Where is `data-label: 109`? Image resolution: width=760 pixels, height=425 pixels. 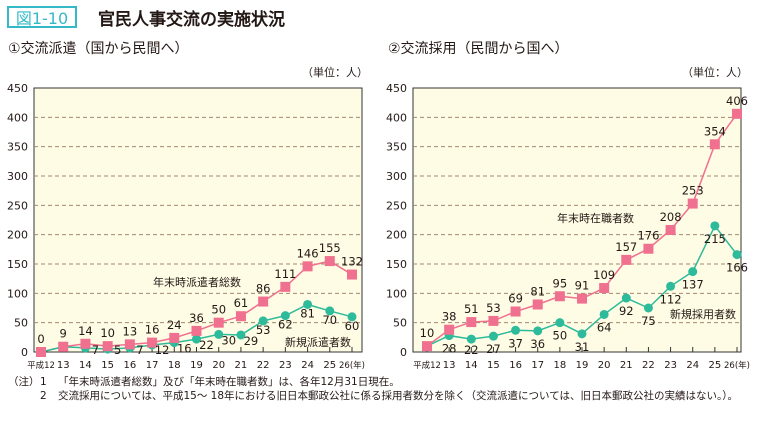
data-label: 109 is located at coordinates (604, 275).